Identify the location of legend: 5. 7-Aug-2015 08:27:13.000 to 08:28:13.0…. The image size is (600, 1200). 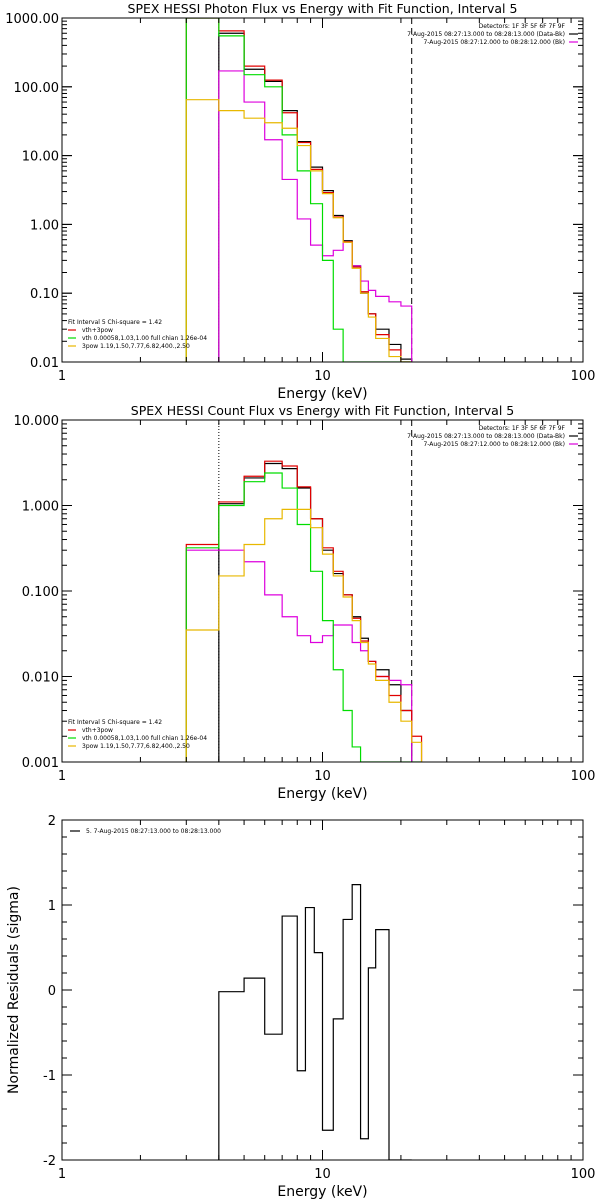
(145, 831).